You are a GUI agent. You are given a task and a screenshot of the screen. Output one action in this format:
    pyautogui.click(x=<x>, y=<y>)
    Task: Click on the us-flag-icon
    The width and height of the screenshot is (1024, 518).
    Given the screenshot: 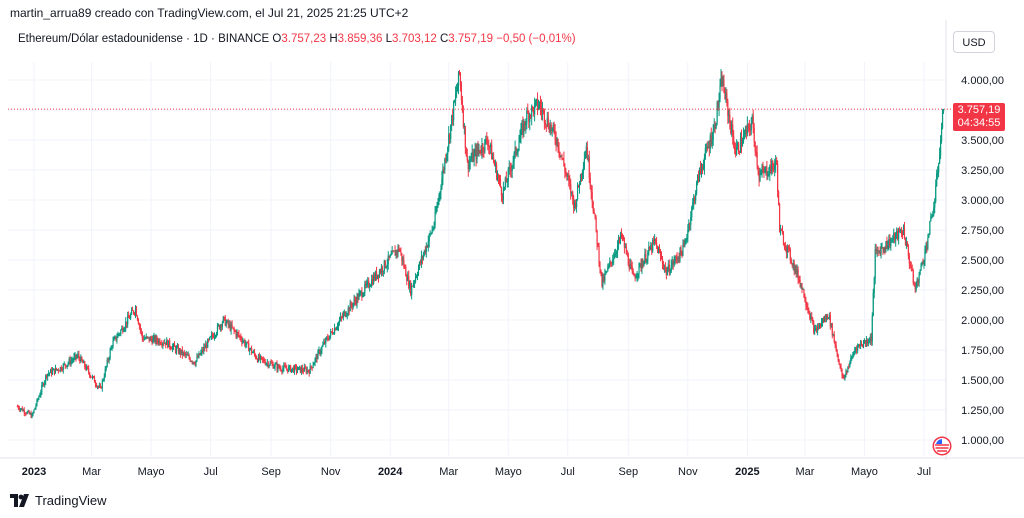 What is the action you would take?
    pyautogui.click(x=942, y=446)
    